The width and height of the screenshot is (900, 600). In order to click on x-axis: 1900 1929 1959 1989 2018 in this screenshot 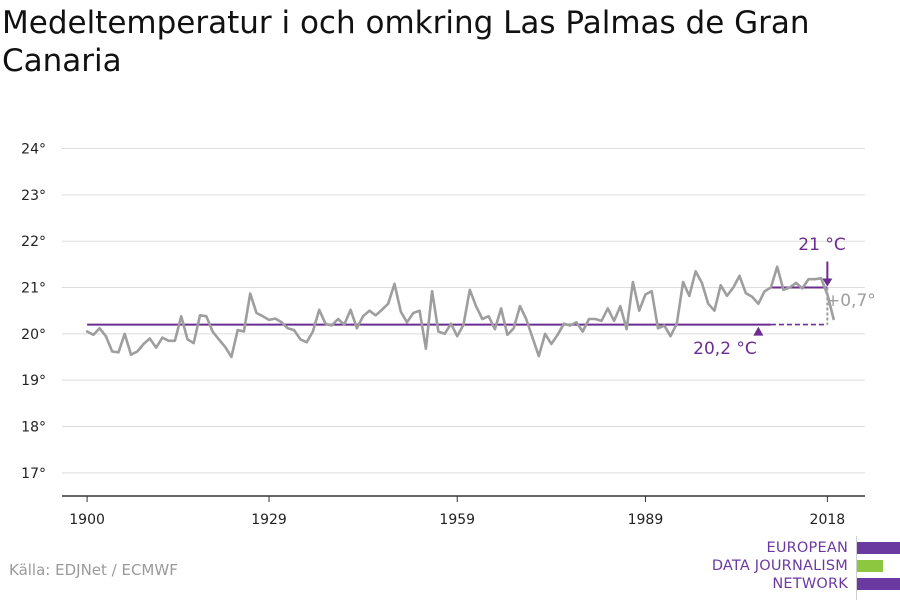, I will do `click(463, 511)`.